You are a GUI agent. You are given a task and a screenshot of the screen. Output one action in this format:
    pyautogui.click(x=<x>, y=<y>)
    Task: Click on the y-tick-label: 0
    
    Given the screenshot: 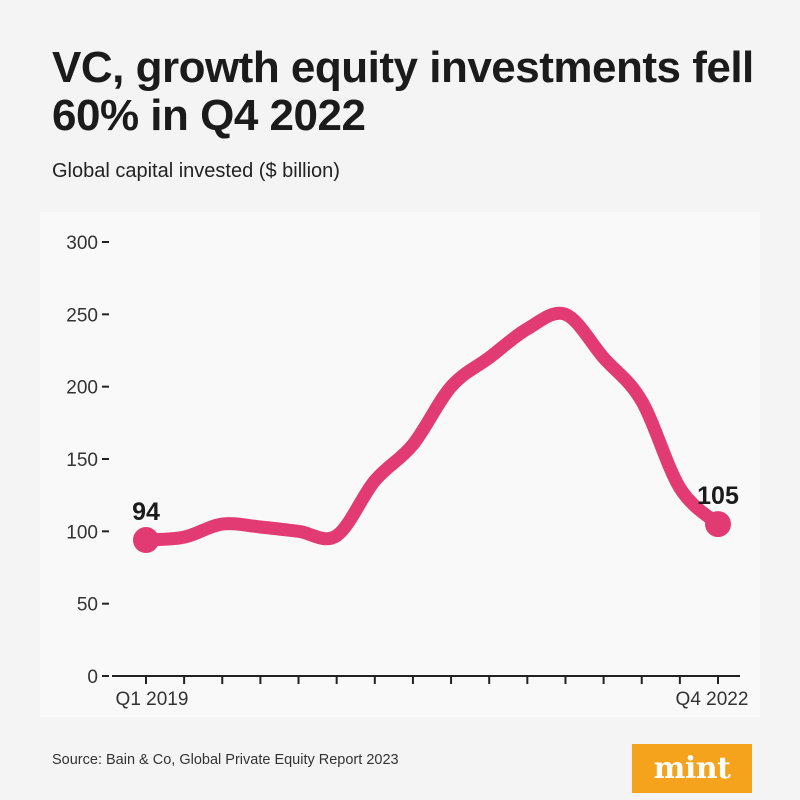 What is the action you would take?
    pyautogui.click(x=92, y=677)
    